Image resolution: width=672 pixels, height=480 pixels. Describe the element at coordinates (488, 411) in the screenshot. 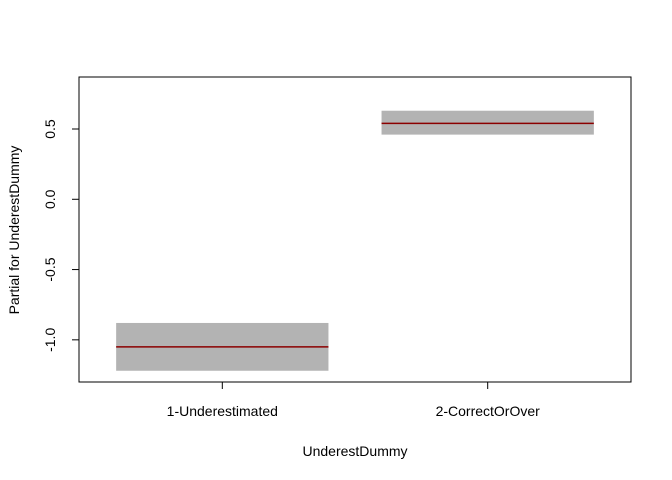

I see `x-tick-label: 2-CorrectOrOver` at that location.